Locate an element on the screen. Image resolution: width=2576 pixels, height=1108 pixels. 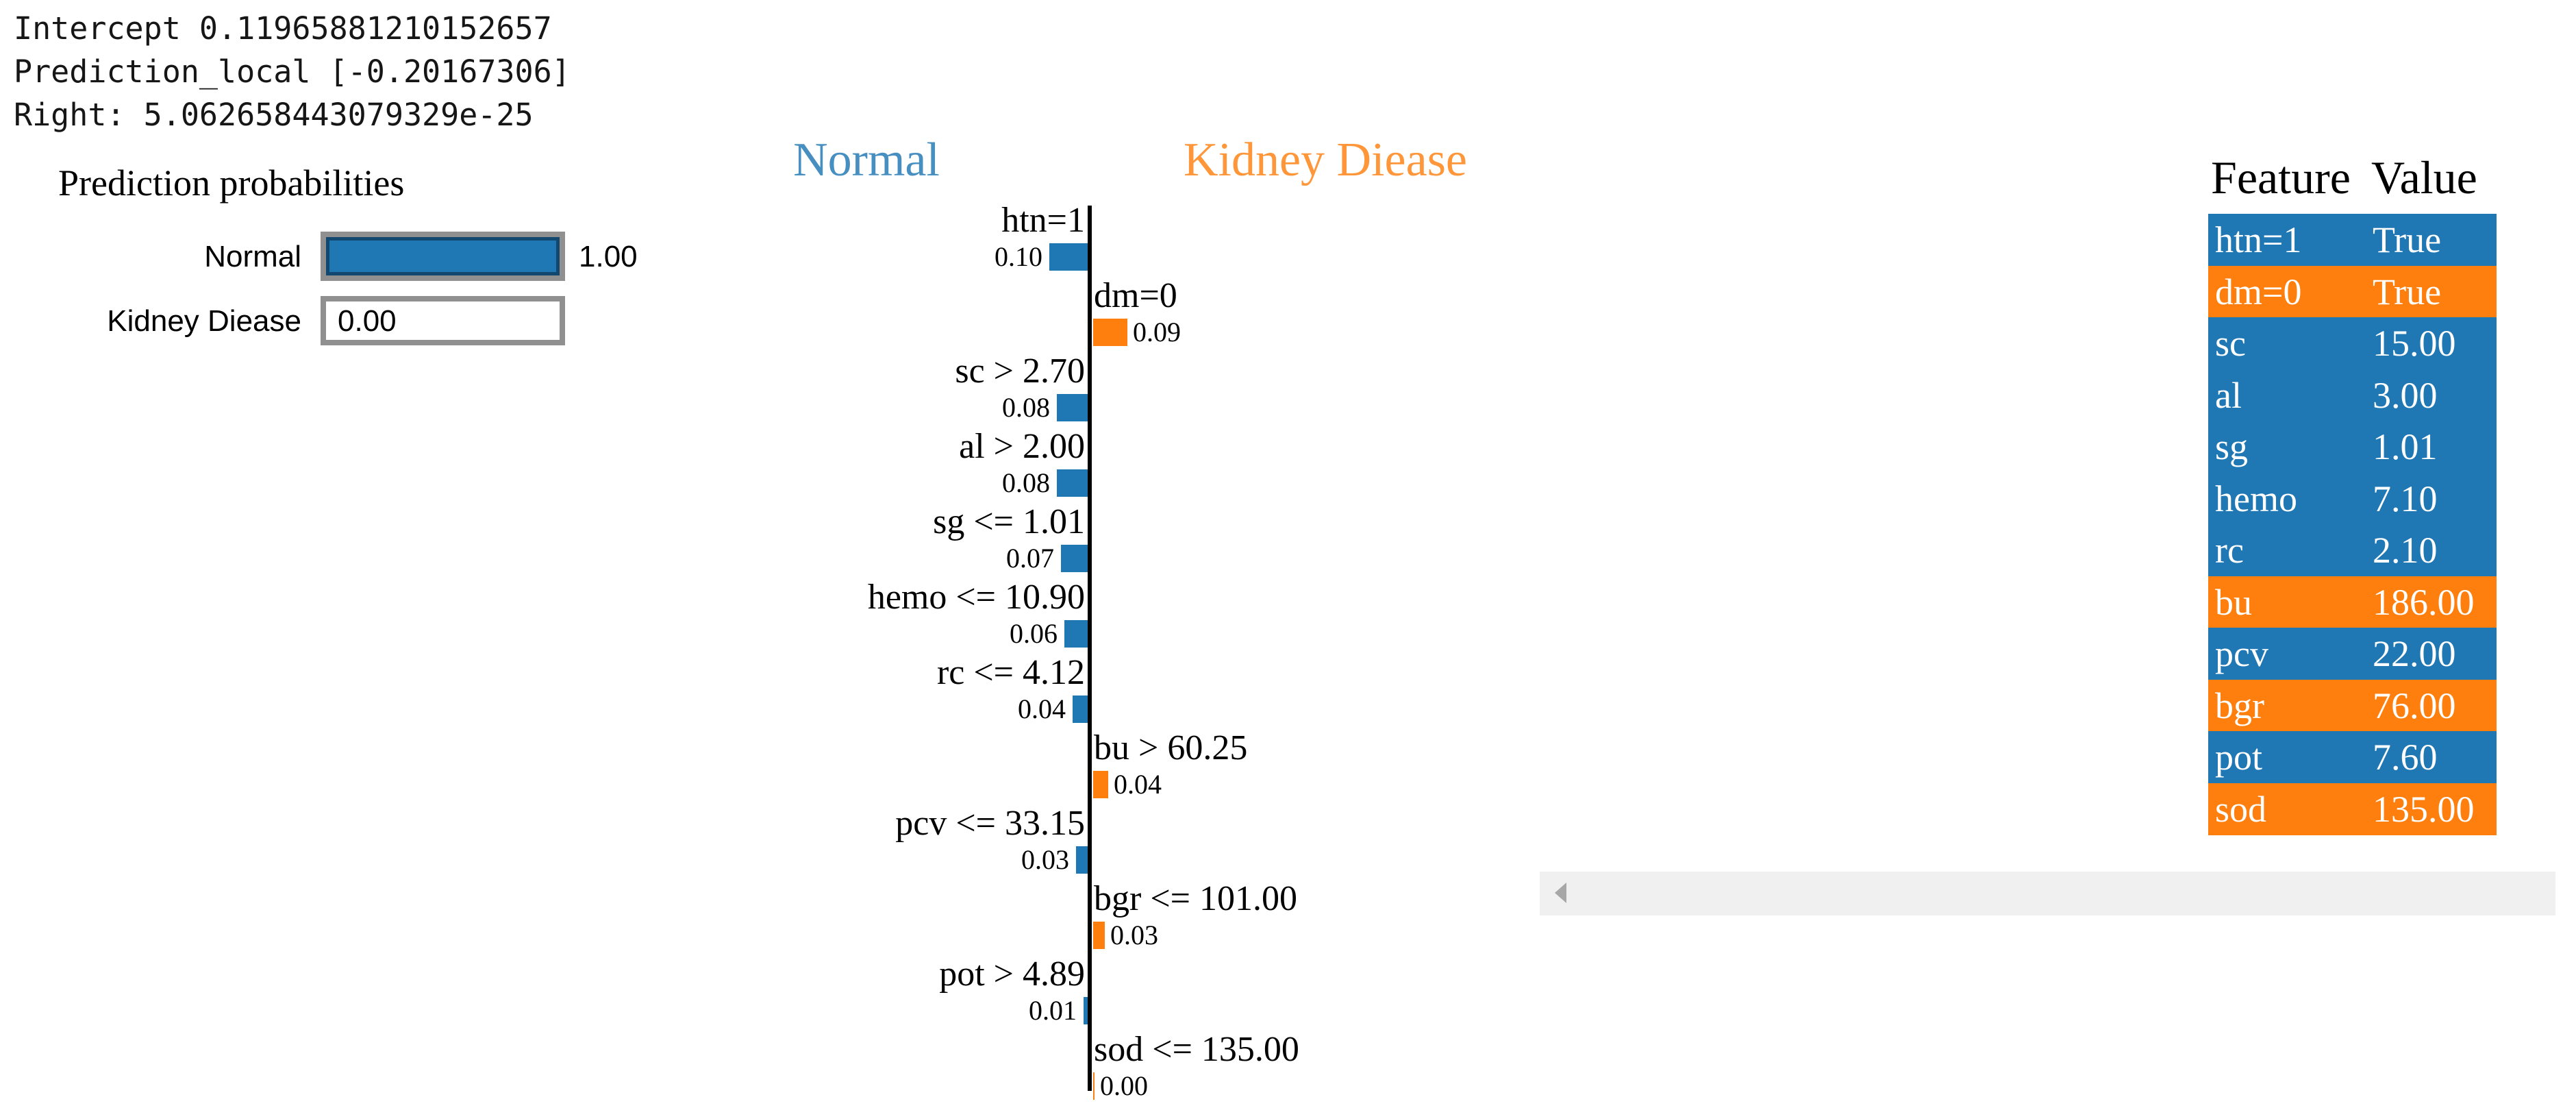
table-cell-value: 186.00 is located at coordinates (2424, 602).